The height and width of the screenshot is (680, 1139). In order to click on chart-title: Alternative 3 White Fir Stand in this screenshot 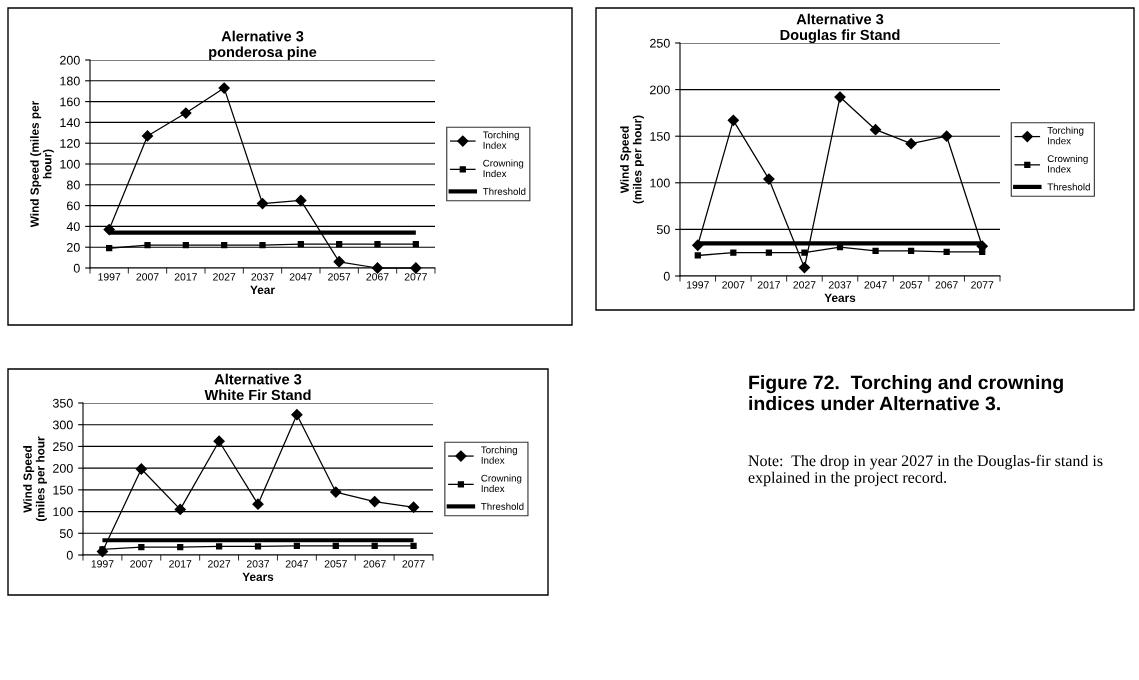, I will do `click(257, 387)`.